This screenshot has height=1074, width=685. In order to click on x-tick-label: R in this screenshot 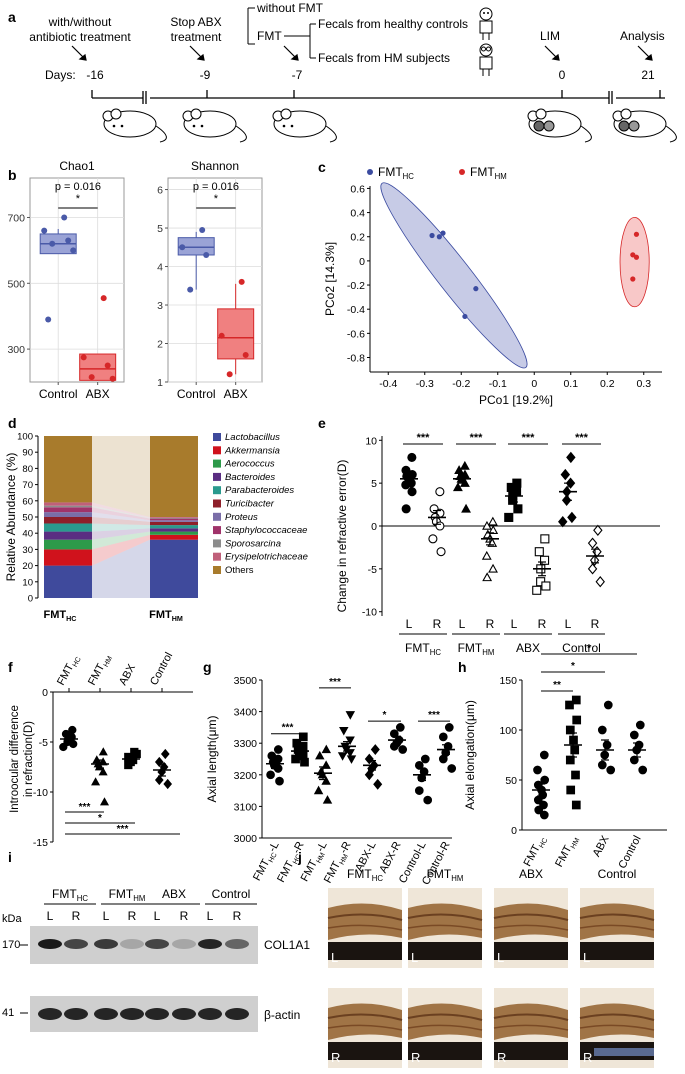, I will do `click(490, 624)`.